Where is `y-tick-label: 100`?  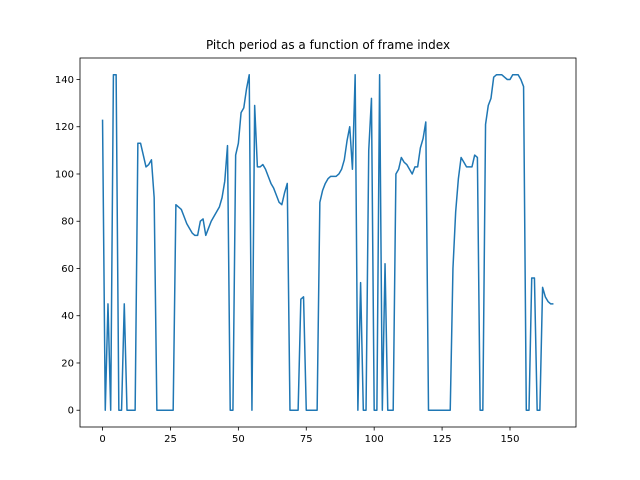
y-tick-label: 100 is located at coordinates (64, 174).